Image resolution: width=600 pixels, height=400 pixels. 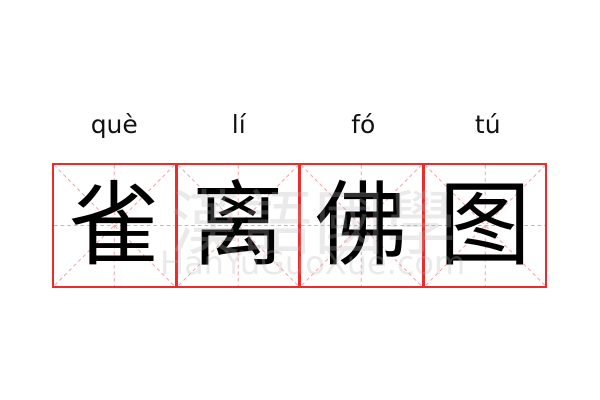 I want to click on character-cell-2: 离, so click(x=237, y=225).